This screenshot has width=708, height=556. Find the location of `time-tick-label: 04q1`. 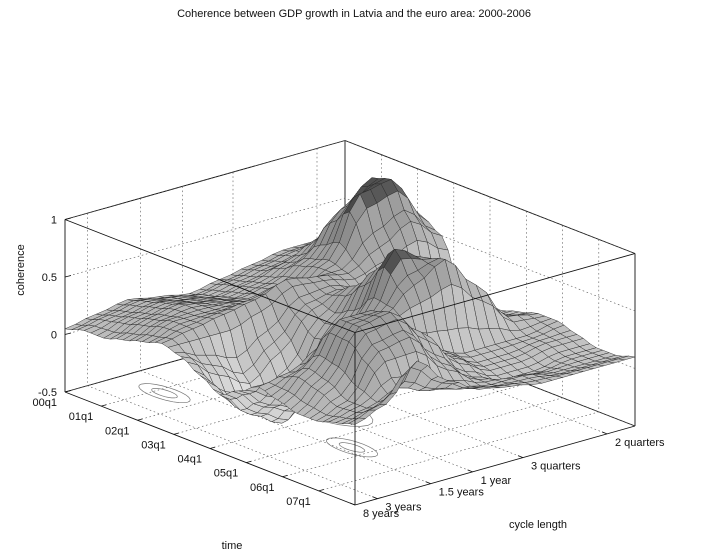

time-tick-label: 04q1 is located at coordinates (190, 460).